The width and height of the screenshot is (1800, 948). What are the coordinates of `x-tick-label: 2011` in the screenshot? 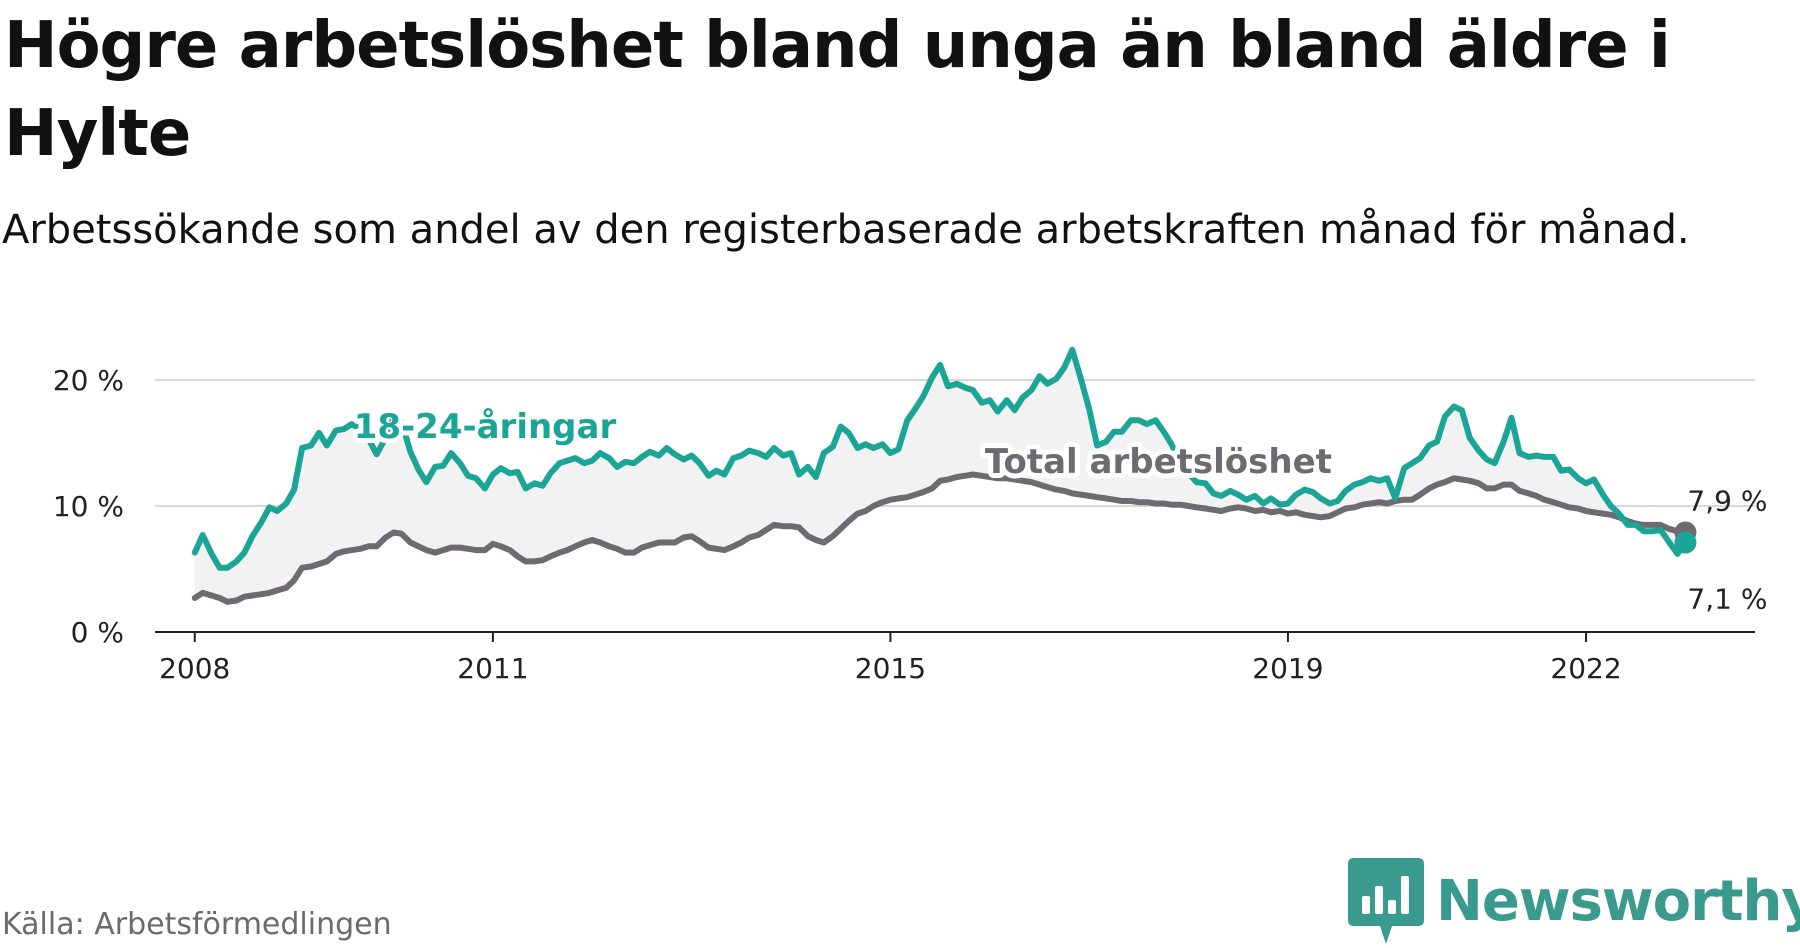 It's located at (492, 668).